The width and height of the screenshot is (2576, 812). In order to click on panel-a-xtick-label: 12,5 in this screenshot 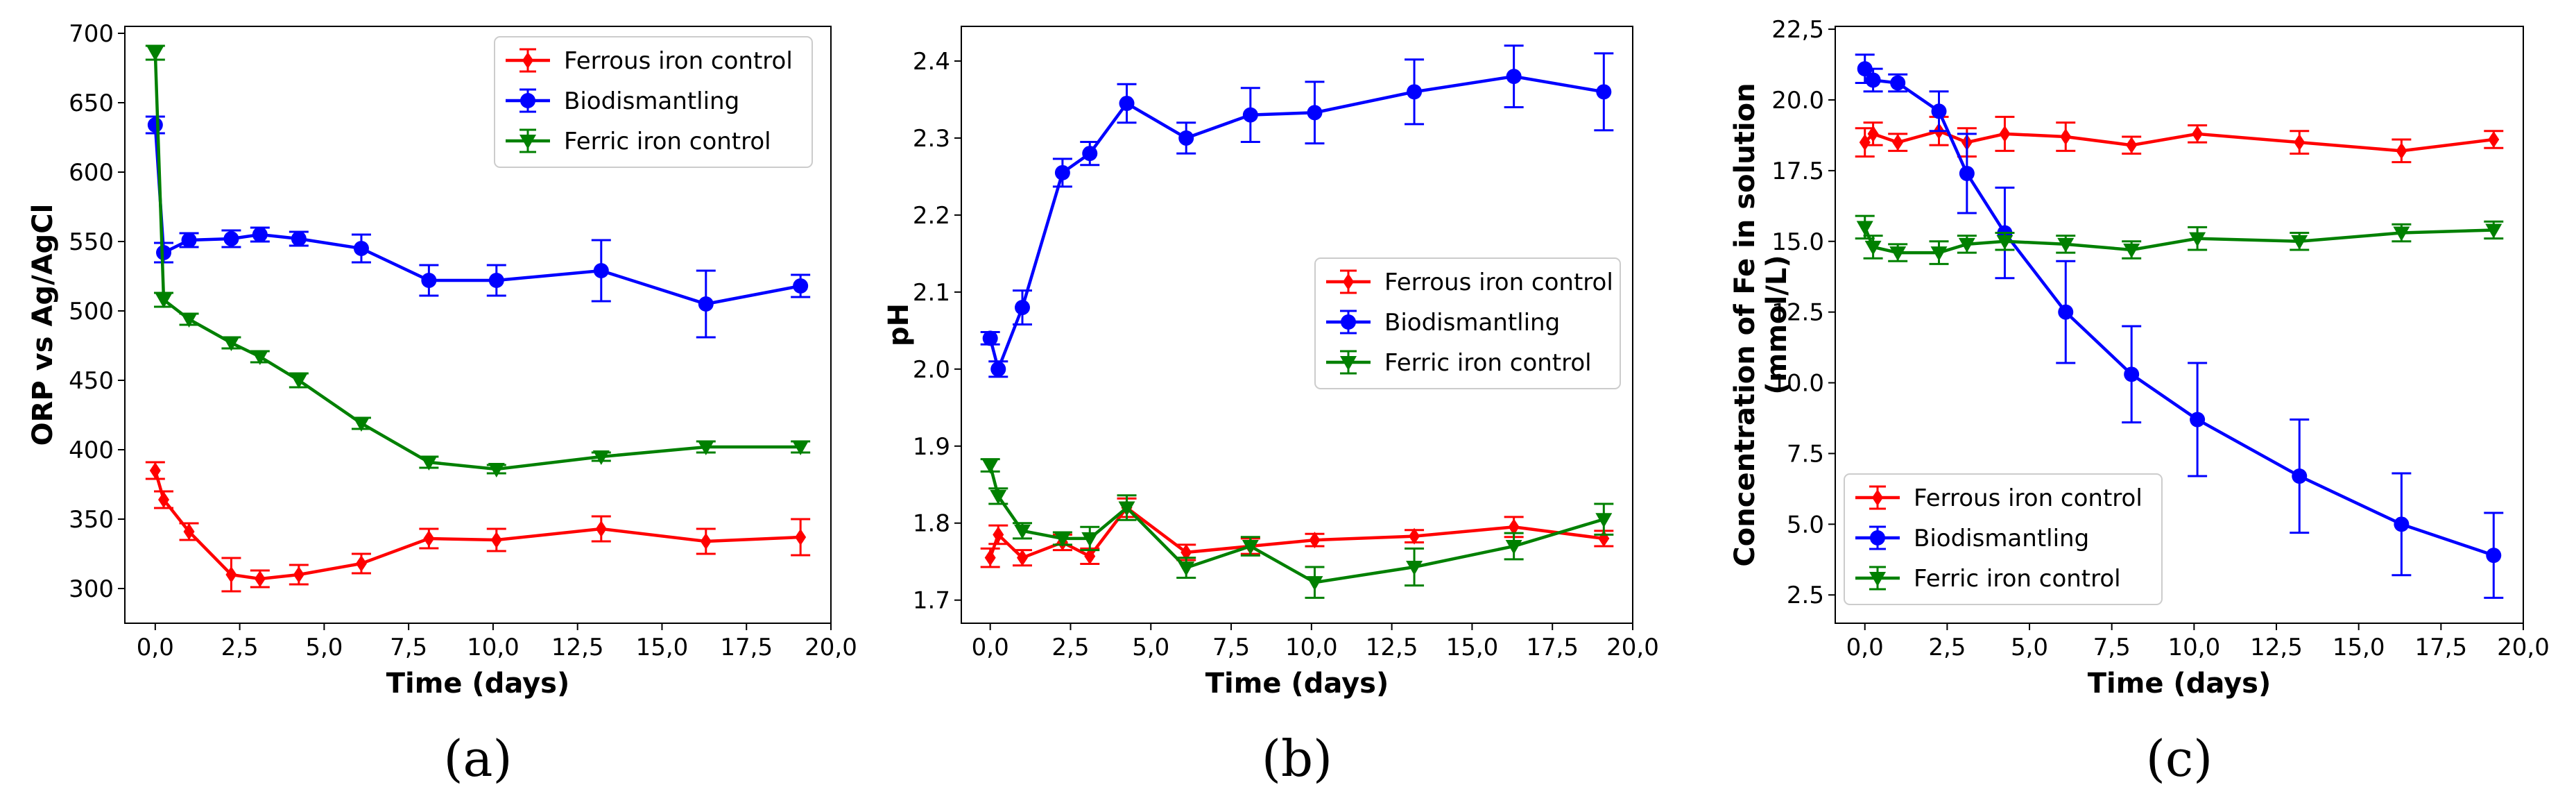, I will do `click(577, 647)`.